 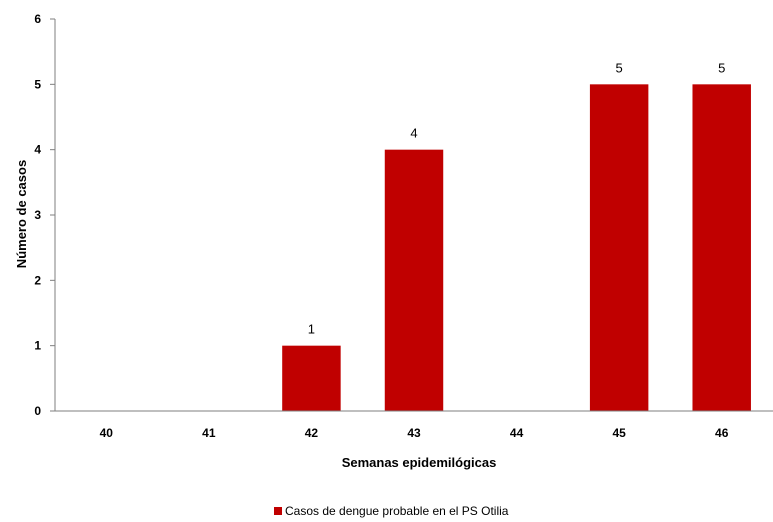 I want to click on x-axis-ticks: 40 41 42 43 44 45 46, so click(x=414, y=433).